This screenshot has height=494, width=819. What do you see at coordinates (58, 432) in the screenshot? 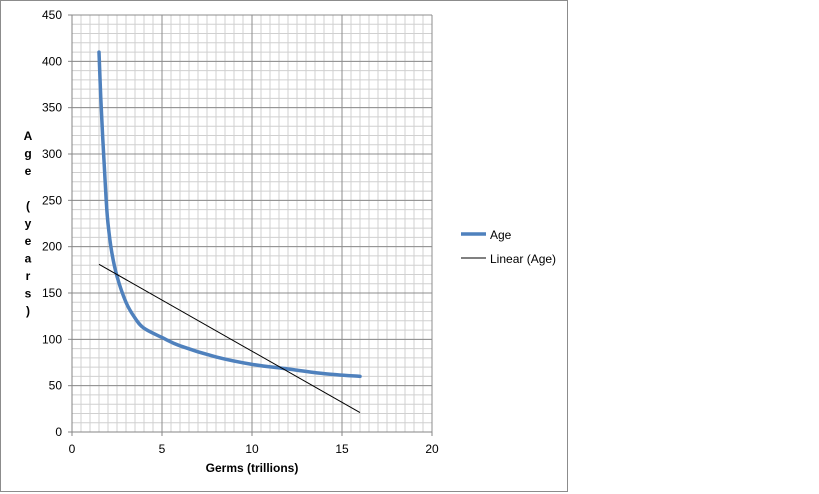
I see `y-tick-label: 0` at bounding box center [58, 432].